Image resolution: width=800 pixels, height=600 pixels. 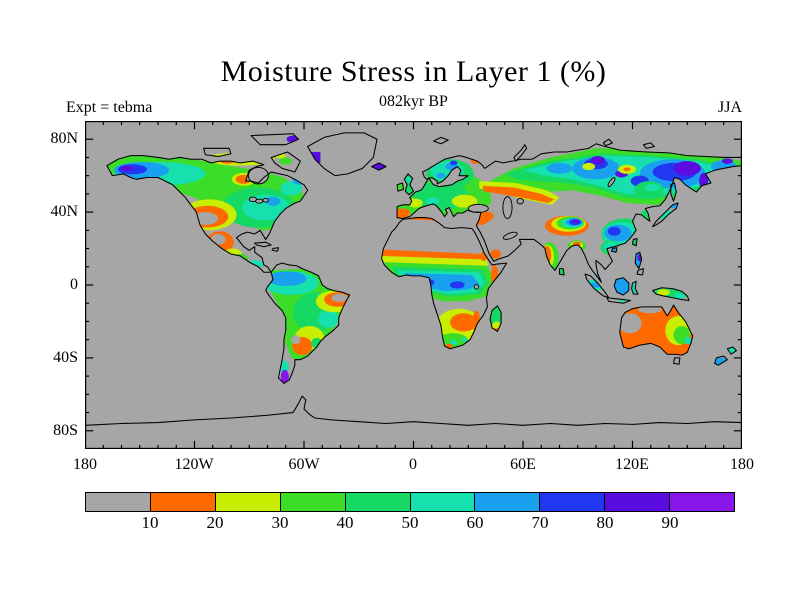 What do you see at coordinates (632, 464) in the screenshot?
I see `x-tick-label: 120E` at bounding box center [632, 464].